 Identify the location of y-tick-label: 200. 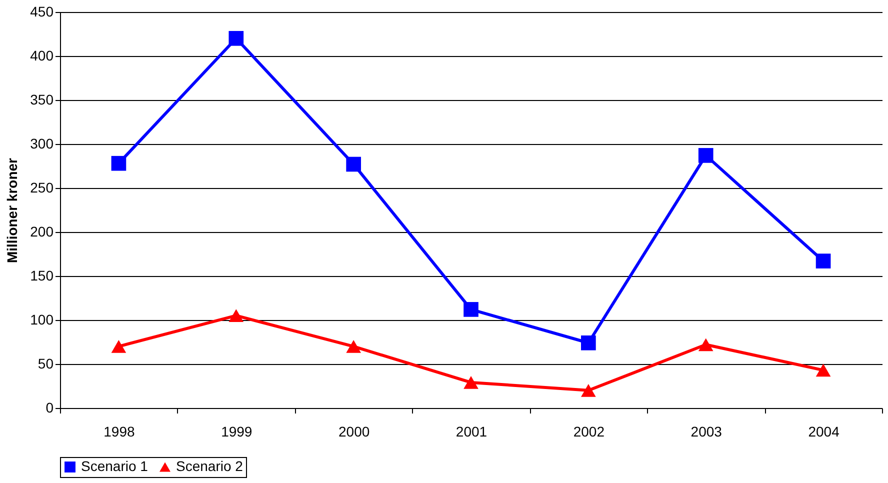
(42, 232).